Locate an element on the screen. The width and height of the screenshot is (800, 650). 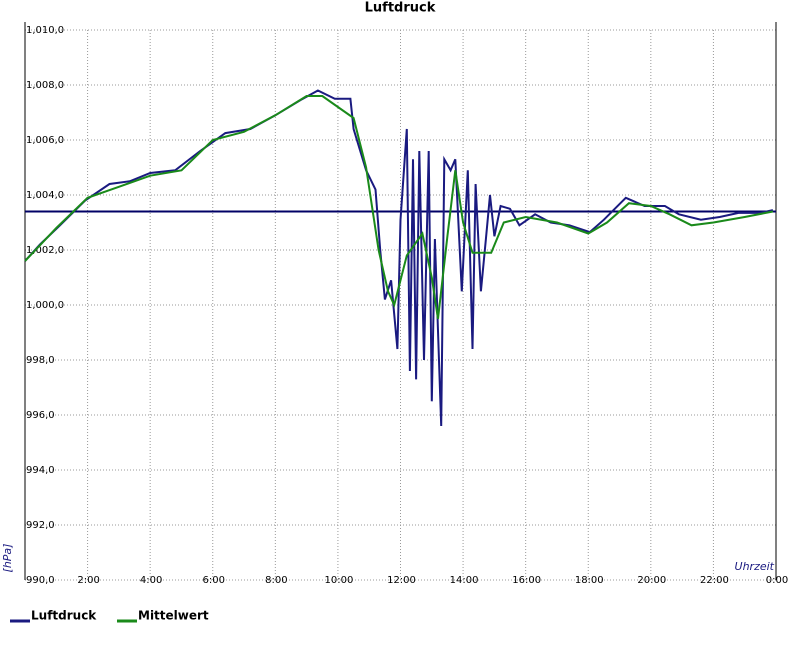
legend-label: Luftdruck is located at coordinates (64, 616).